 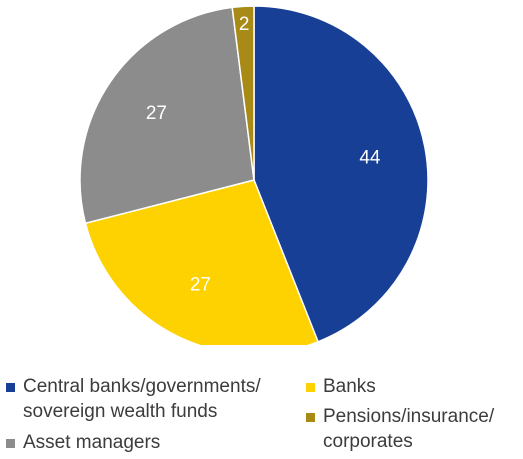 What do you see at coordinates (91, 442) in the screenshot?
I see `legend-label: Asset managers` at bounding box center [91, 442].